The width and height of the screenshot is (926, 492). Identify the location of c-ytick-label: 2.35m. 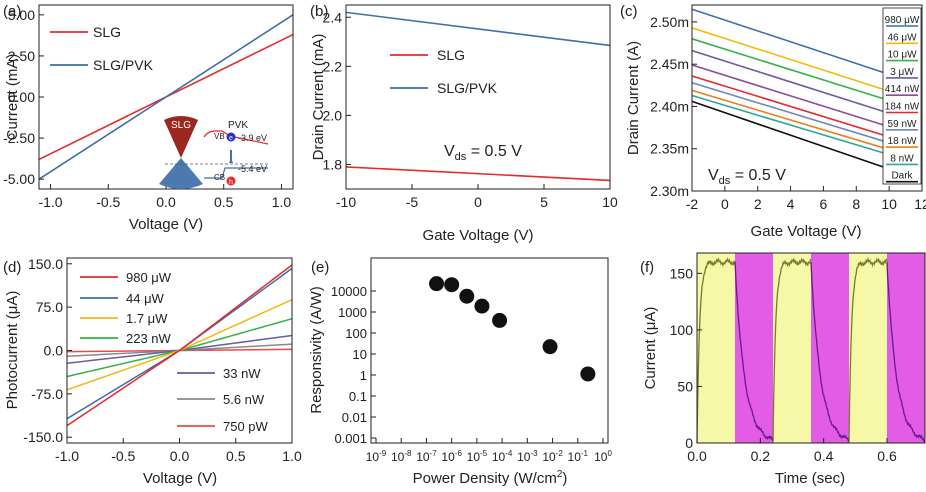
(669, 149).